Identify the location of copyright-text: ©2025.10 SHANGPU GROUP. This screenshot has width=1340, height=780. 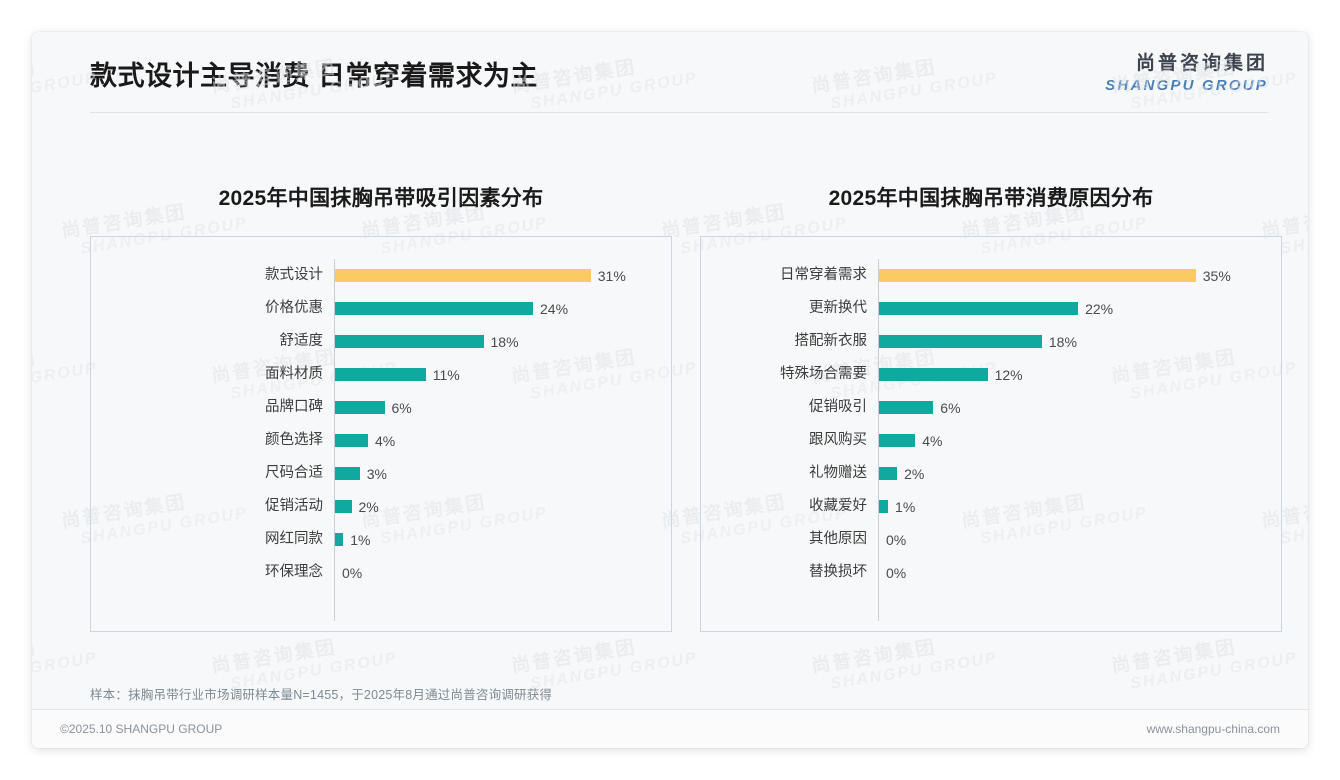
(141, 729).